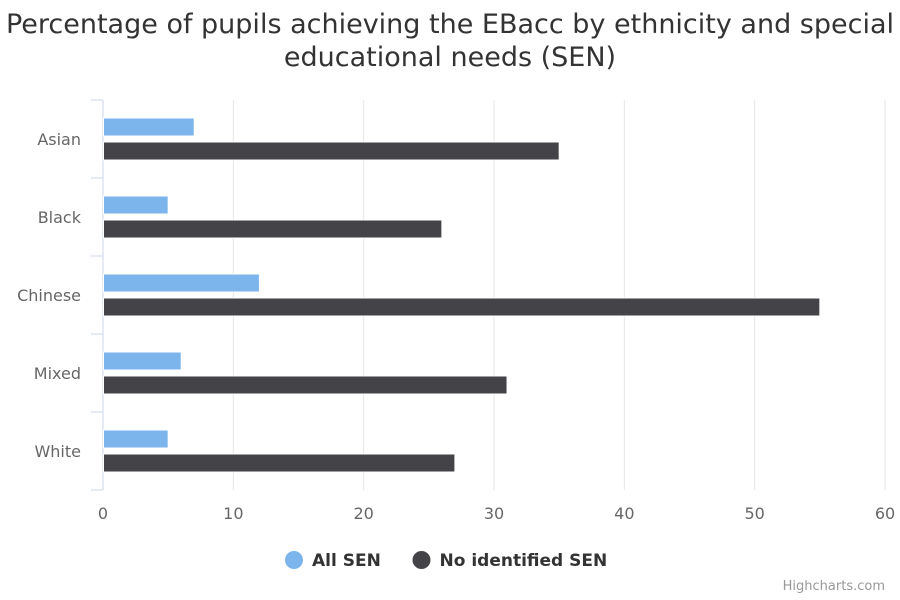 This screenshot has height=600, width=900. What do you see at coordinates (346, 561) in the screenshot?
I see `legend-item-label: All SEN` at bounding box center [346, 561].